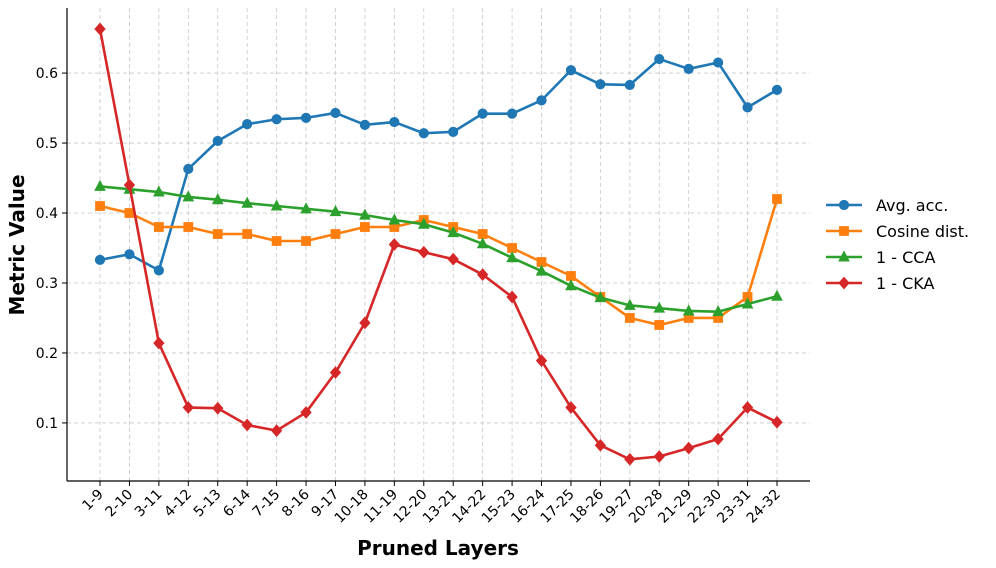 This screenshot has height=568, width=996. What do you see at coordinates (47, 214) in the screenshot?
I see `y-tick-label: 0.4` at bounding box center [47, 214].